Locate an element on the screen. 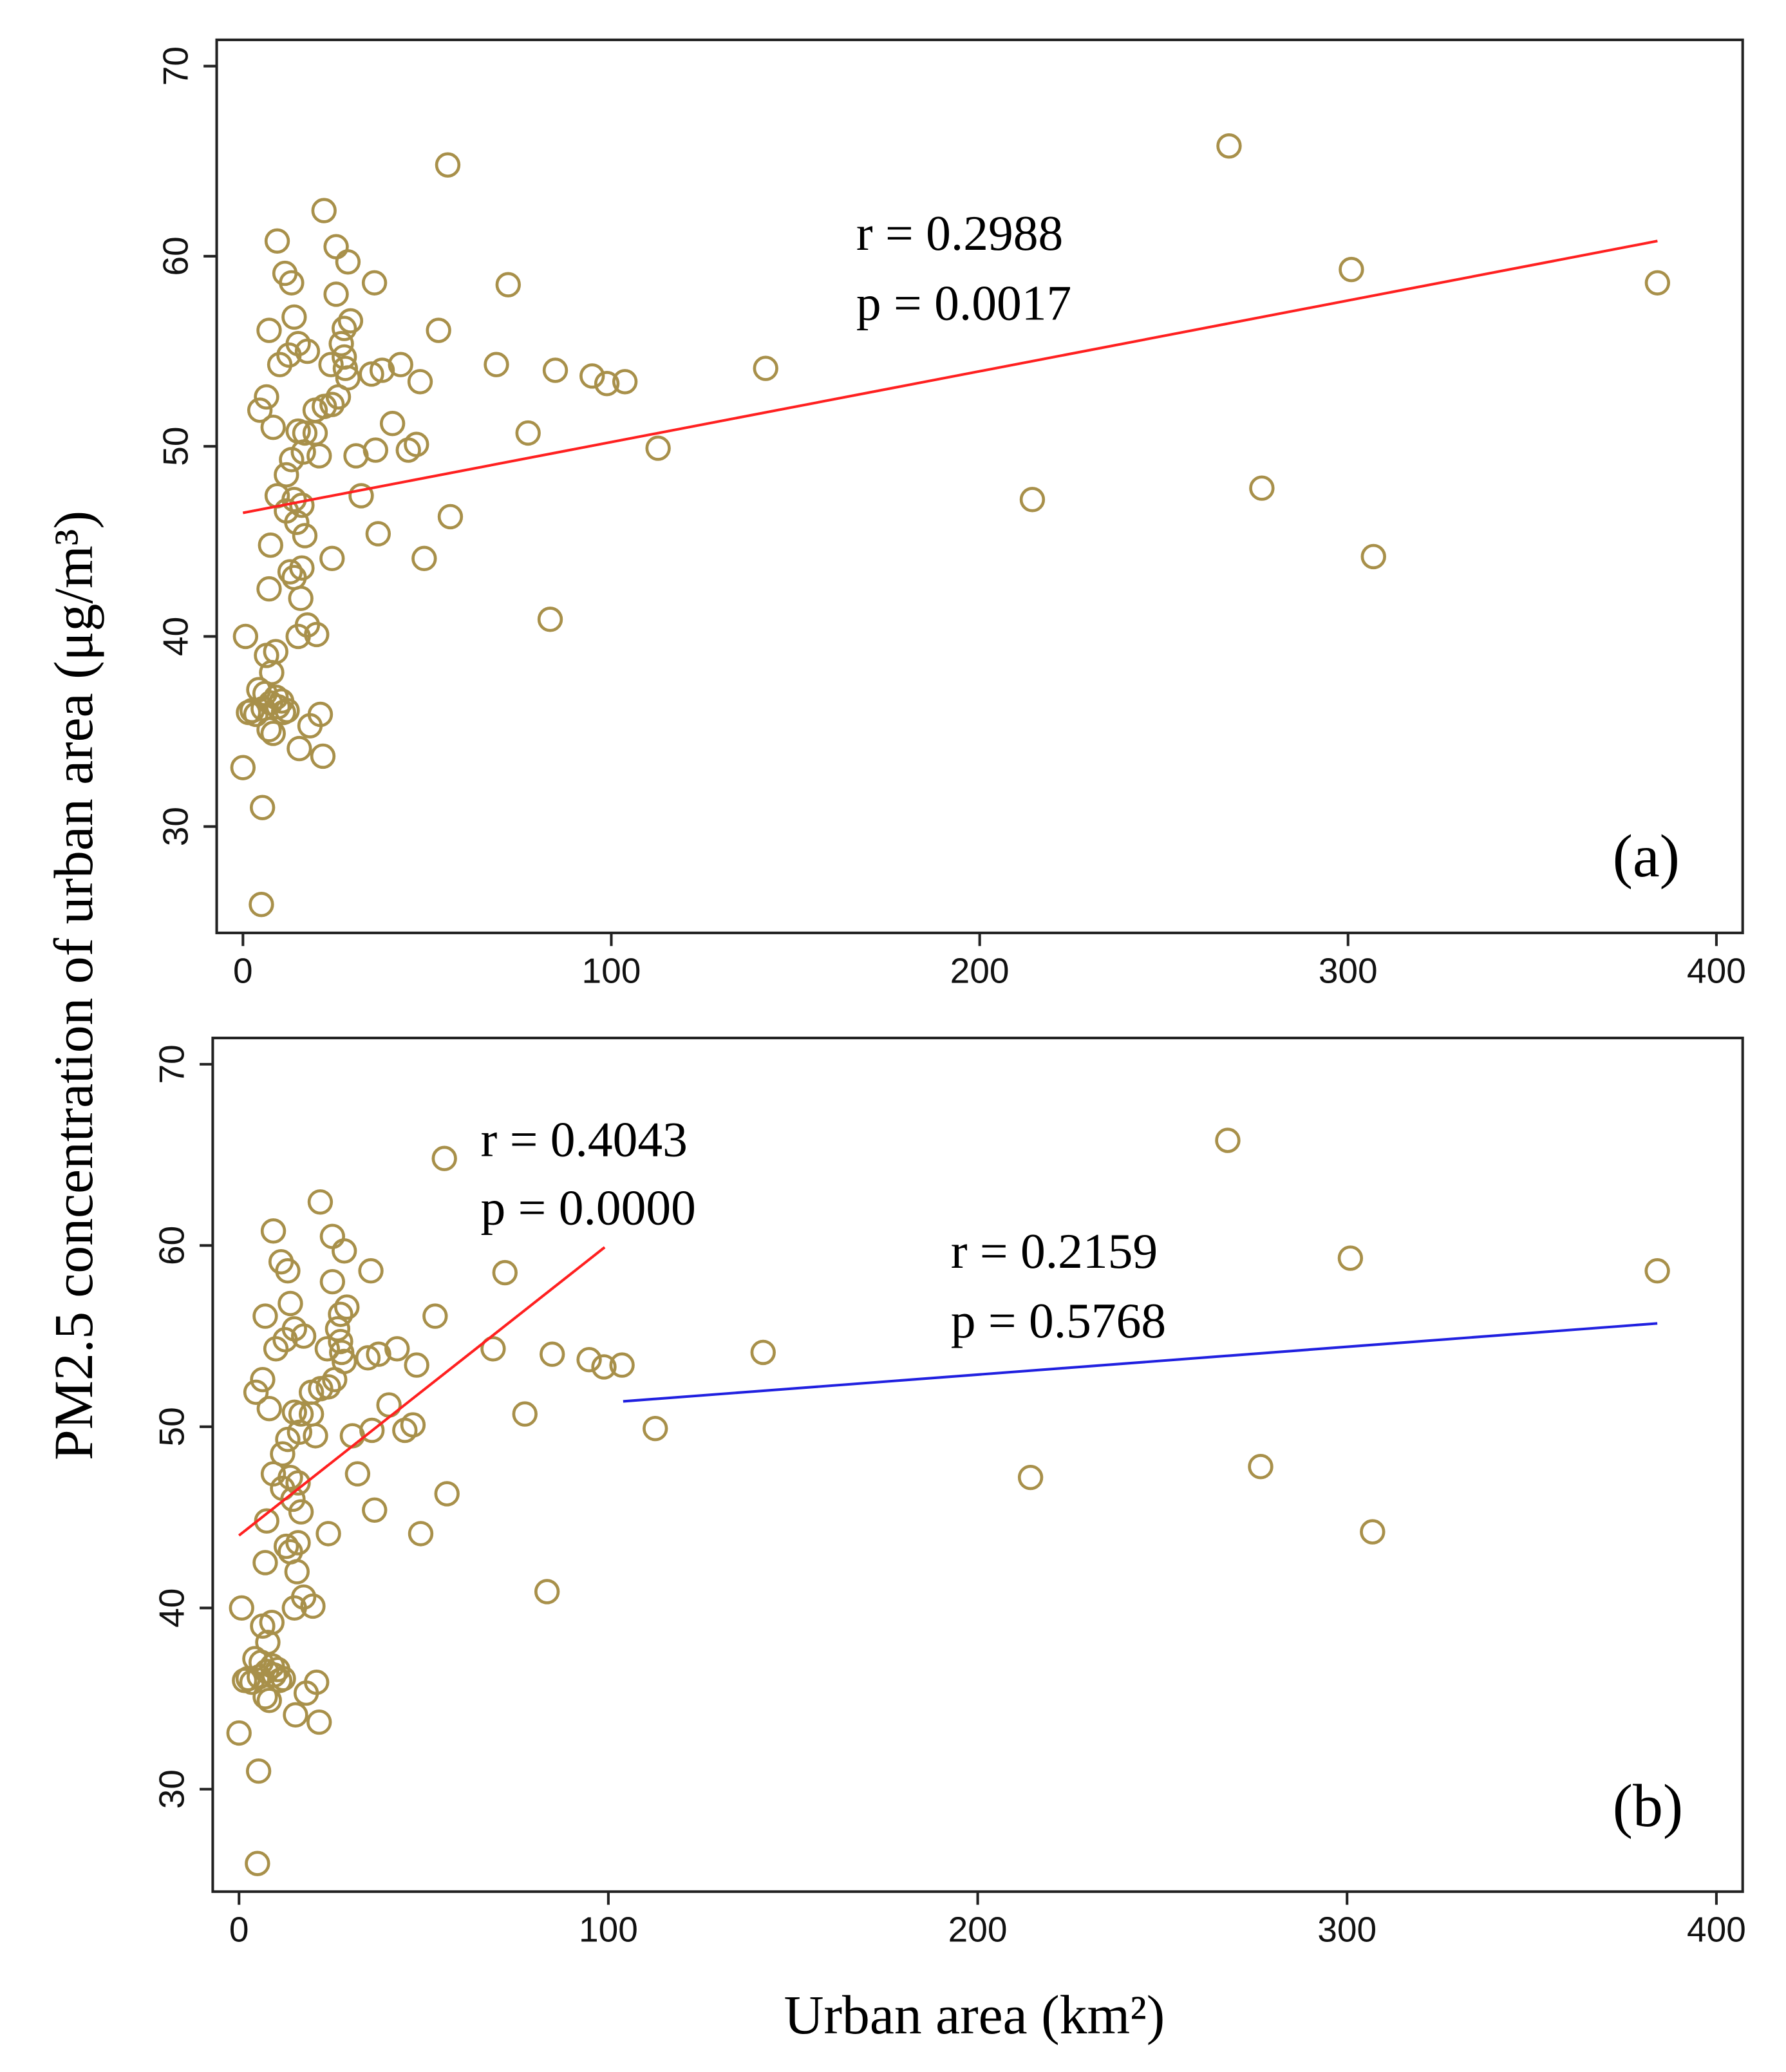 This screenshot has height=2072, width=1786. x-tick-label: 200 is located at coordinates (978, 1929).